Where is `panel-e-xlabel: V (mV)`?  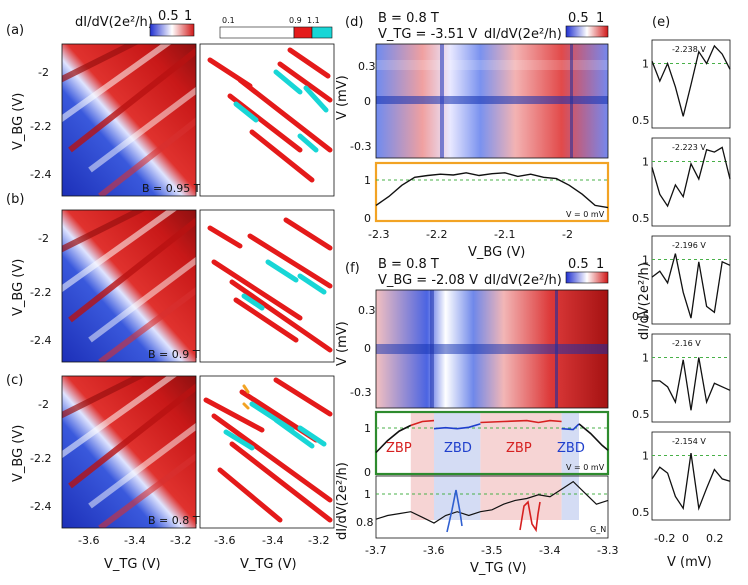 panel-e-xlabel: V (mV) is located at coordinates (689, 562).